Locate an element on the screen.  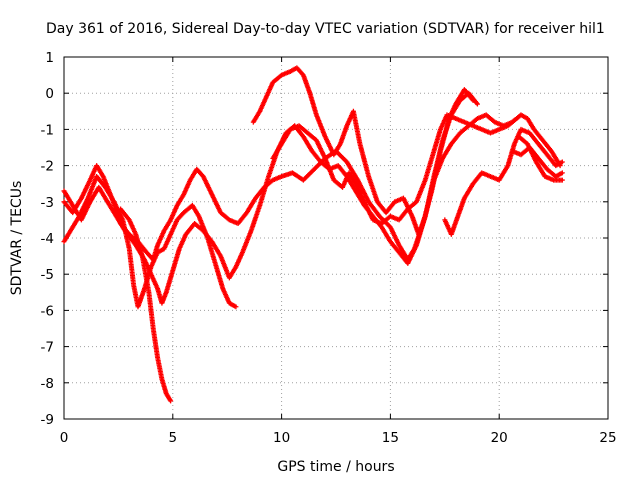
x-tick-label: 15 is located at coordinates (390, 438).